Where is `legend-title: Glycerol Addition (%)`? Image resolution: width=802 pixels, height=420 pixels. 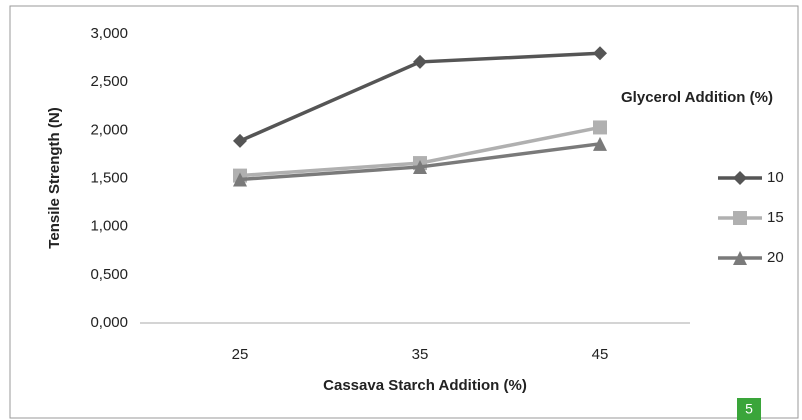
legend-title: Glycerol Addition (%) is located at coordinates (697, 97).